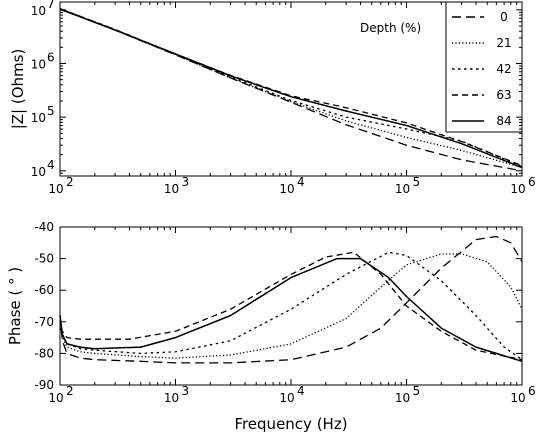  What do you see at coordinates (44, 353) in the screenshot?
I see `y-tick-label: -80` at bounding box center [44, 353].